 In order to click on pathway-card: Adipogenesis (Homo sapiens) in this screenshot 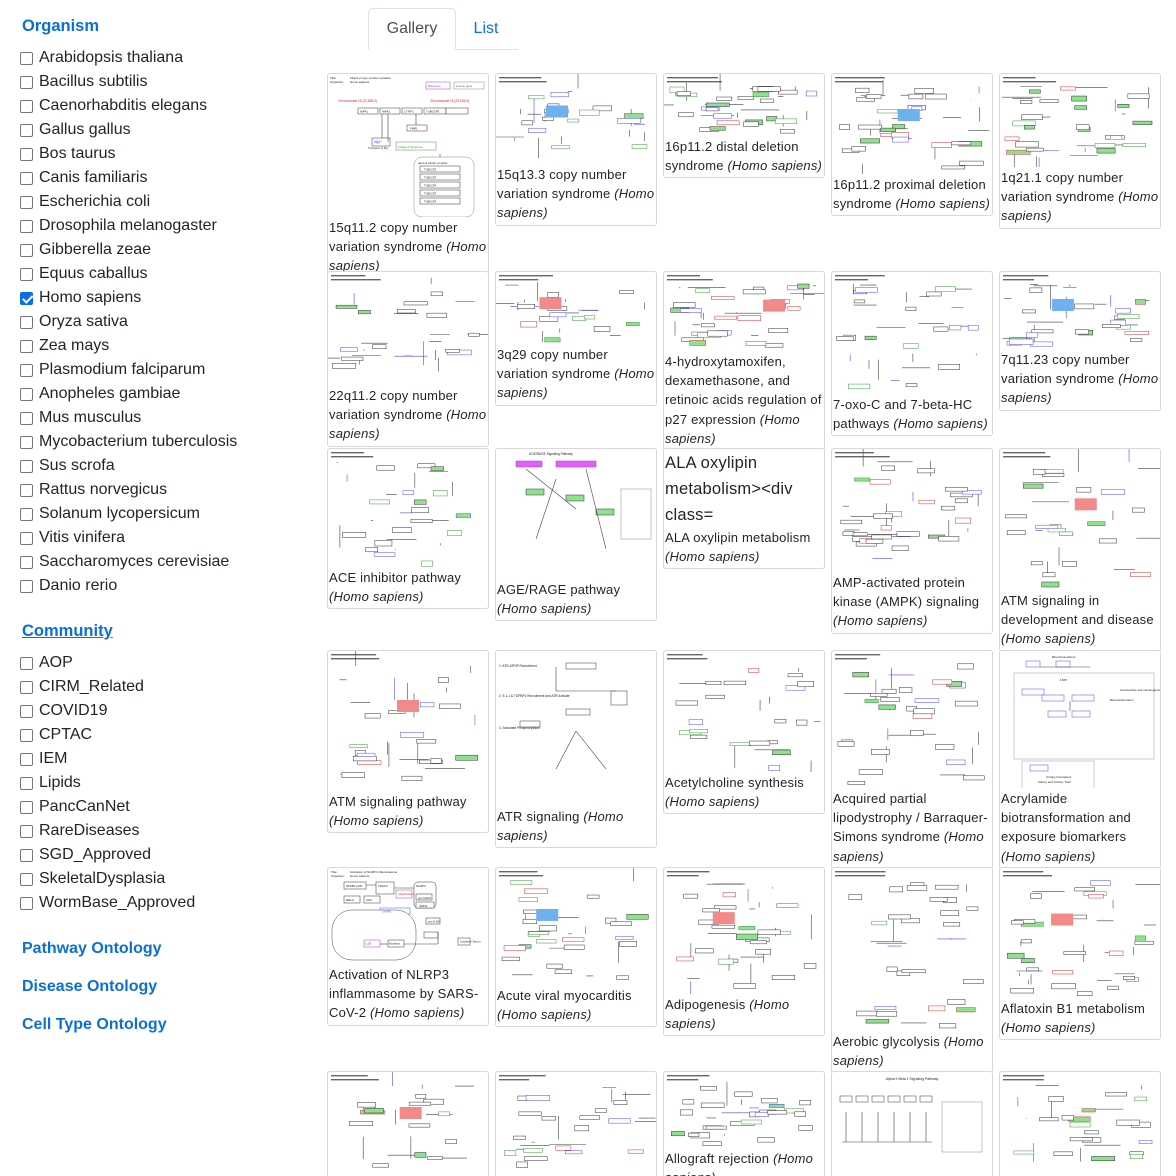, I will do `click(744, 952)`.